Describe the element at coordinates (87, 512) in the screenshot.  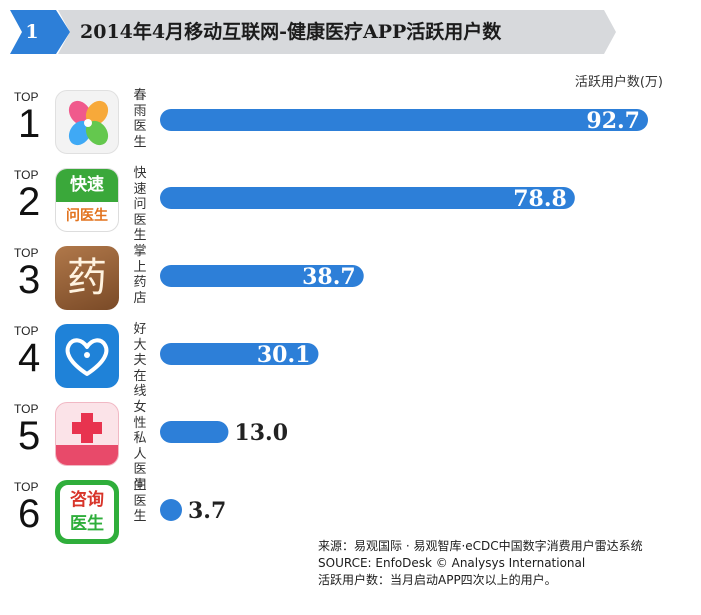
I see `wenyisheng-icon: 咨询 医生` at that location.